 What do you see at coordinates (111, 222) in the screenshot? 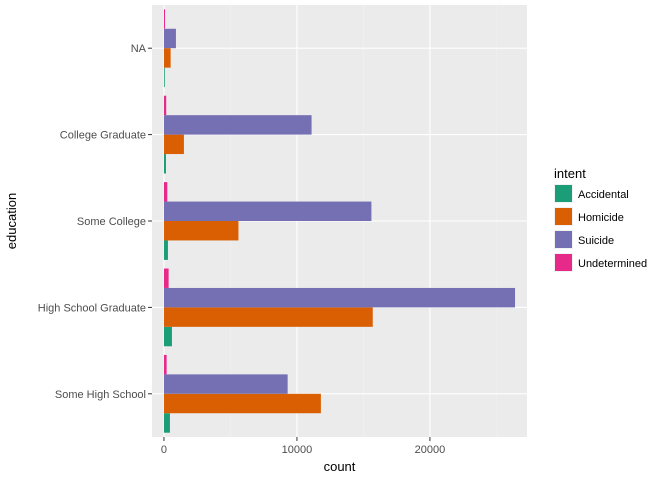
I see `y-tick-label: Some College` at bounding box center [111, 222].